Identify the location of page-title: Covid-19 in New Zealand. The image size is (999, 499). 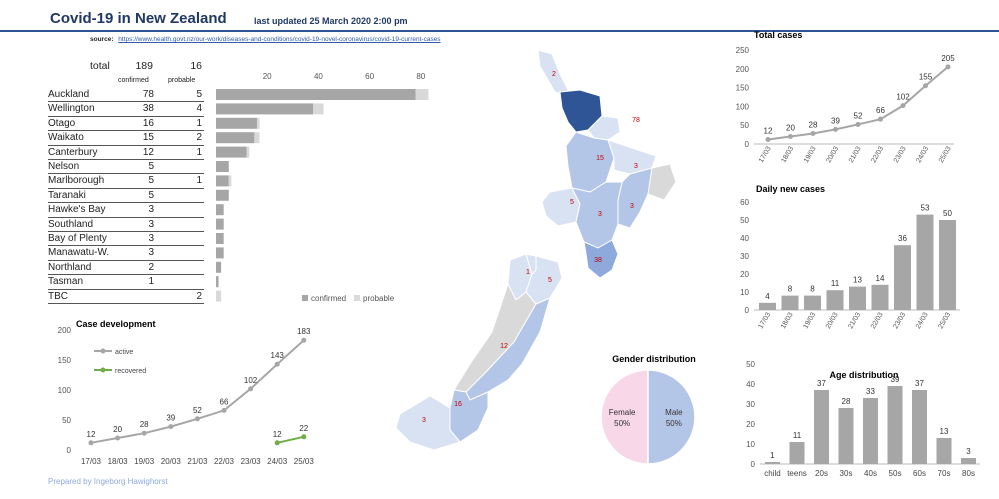
(138, 18).